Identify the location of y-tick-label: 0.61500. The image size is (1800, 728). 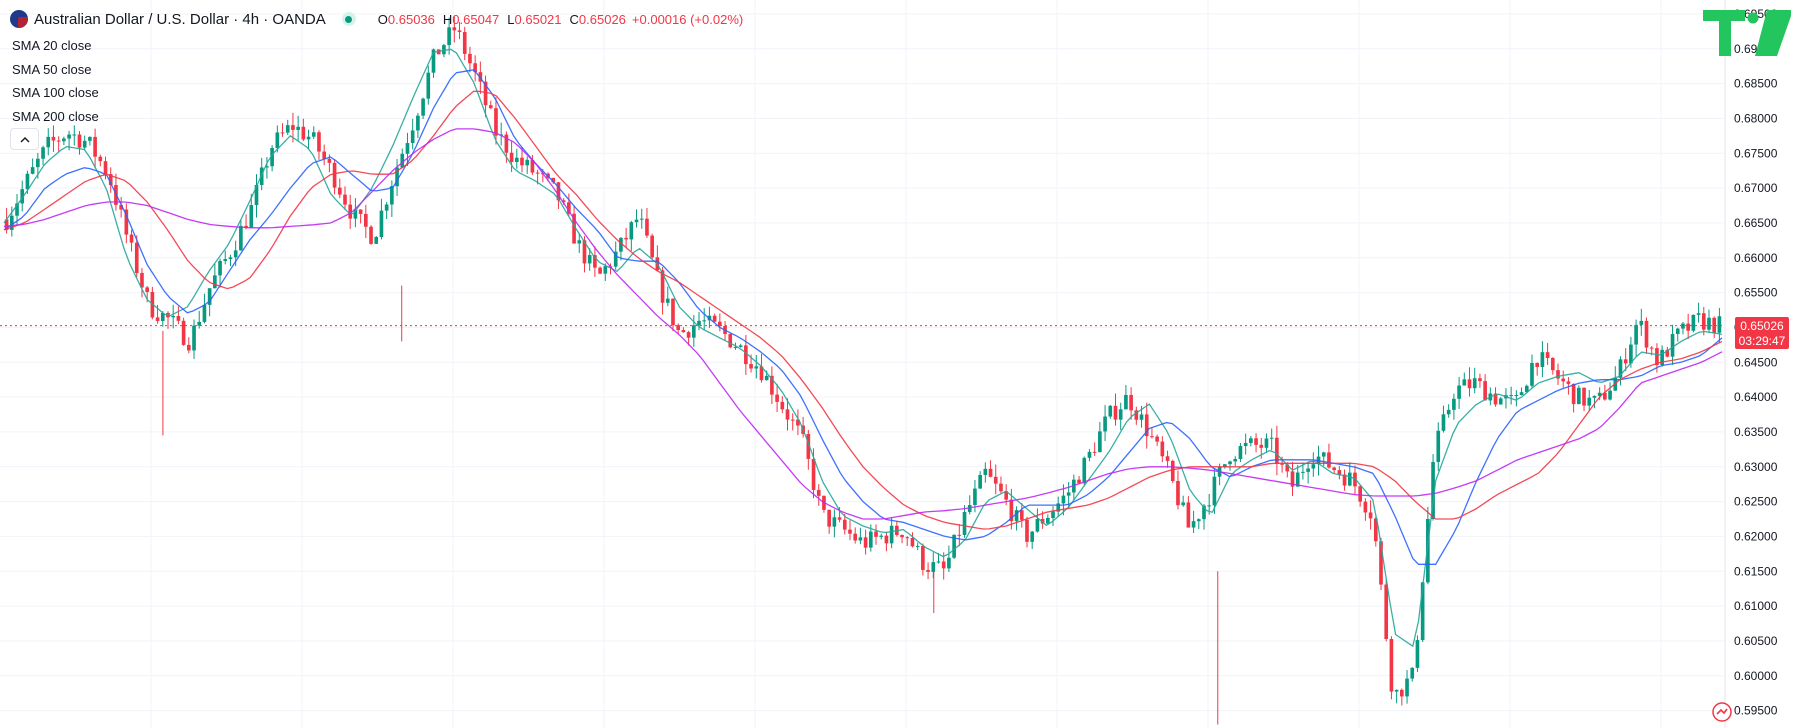
(1756, 571).